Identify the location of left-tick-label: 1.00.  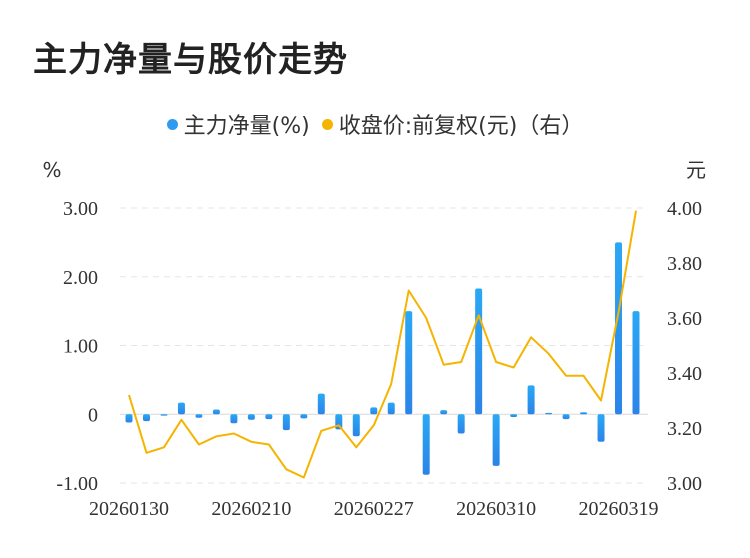
(80, 347).